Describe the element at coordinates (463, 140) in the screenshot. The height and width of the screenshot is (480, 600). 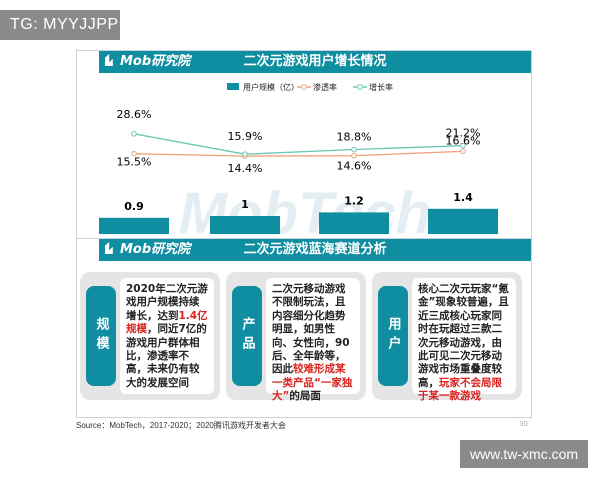
I see `line-value-label: 16.6%` at that location.